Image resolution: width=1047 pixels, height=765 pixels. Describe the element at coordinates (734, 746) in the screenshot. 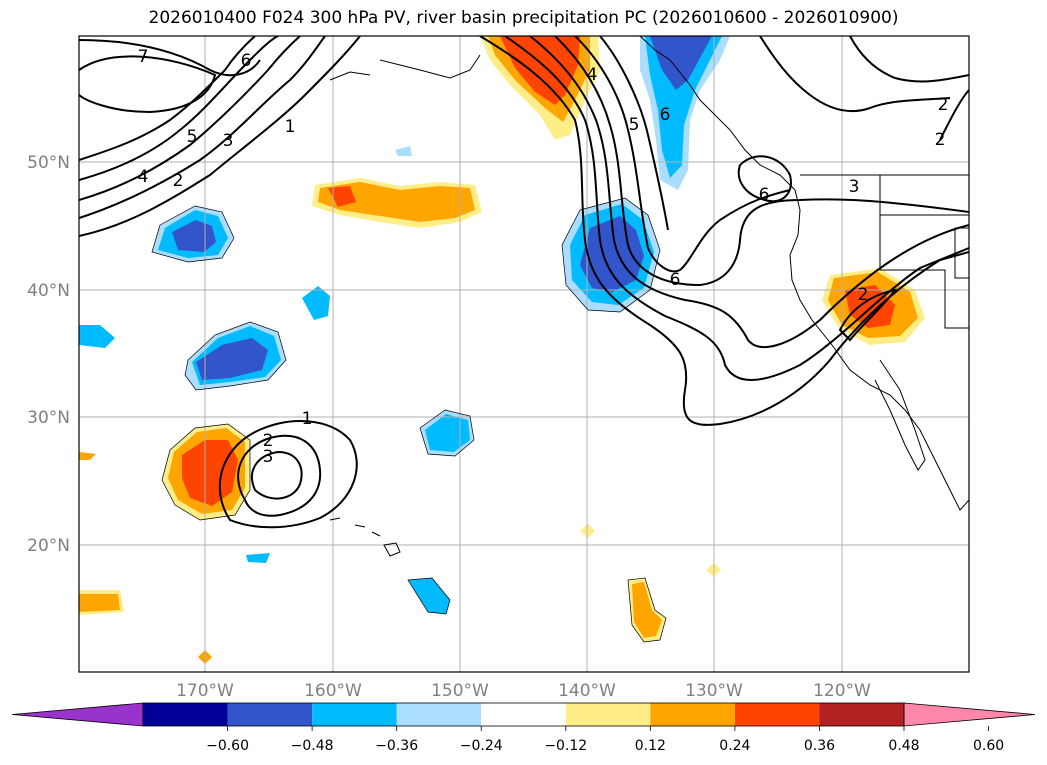

I see `colorbar-tick-label: 0.24` at that location.